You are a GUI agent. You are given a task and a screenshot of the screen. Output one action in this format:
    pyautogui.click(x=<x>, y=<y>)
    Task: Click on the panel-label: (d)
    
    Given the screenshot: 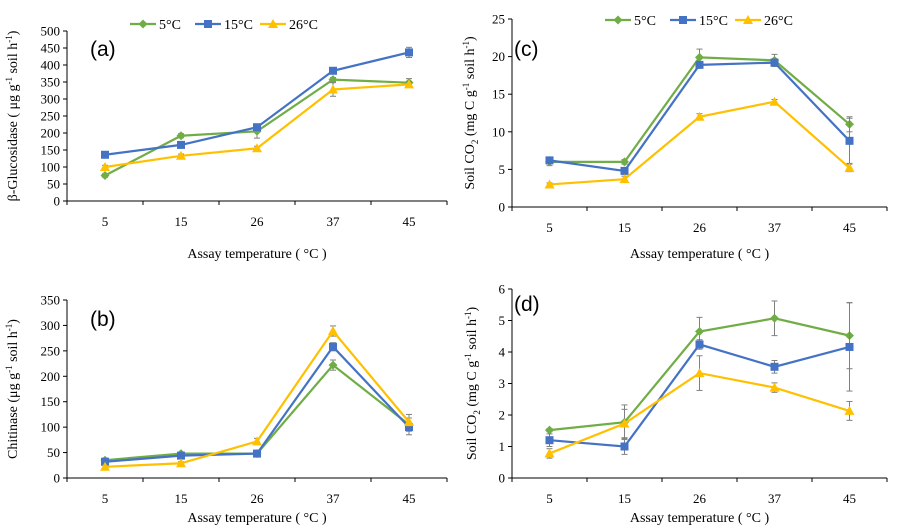 What is the action you would take?
    pyautogui.click(x=527, y=304)
    